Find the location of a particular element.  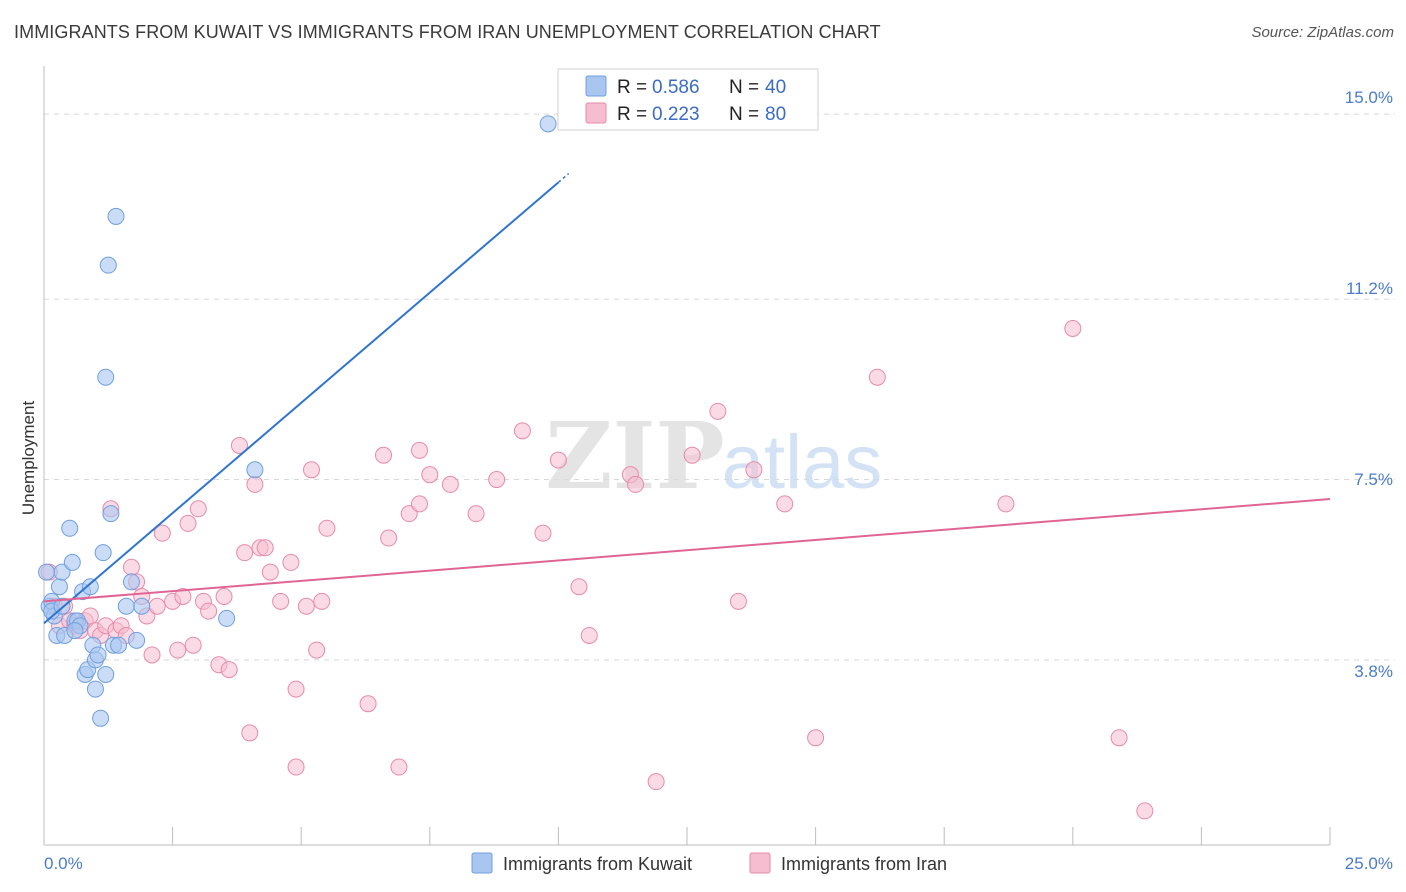

iran-trend-line is located at coordinates (687, 550).